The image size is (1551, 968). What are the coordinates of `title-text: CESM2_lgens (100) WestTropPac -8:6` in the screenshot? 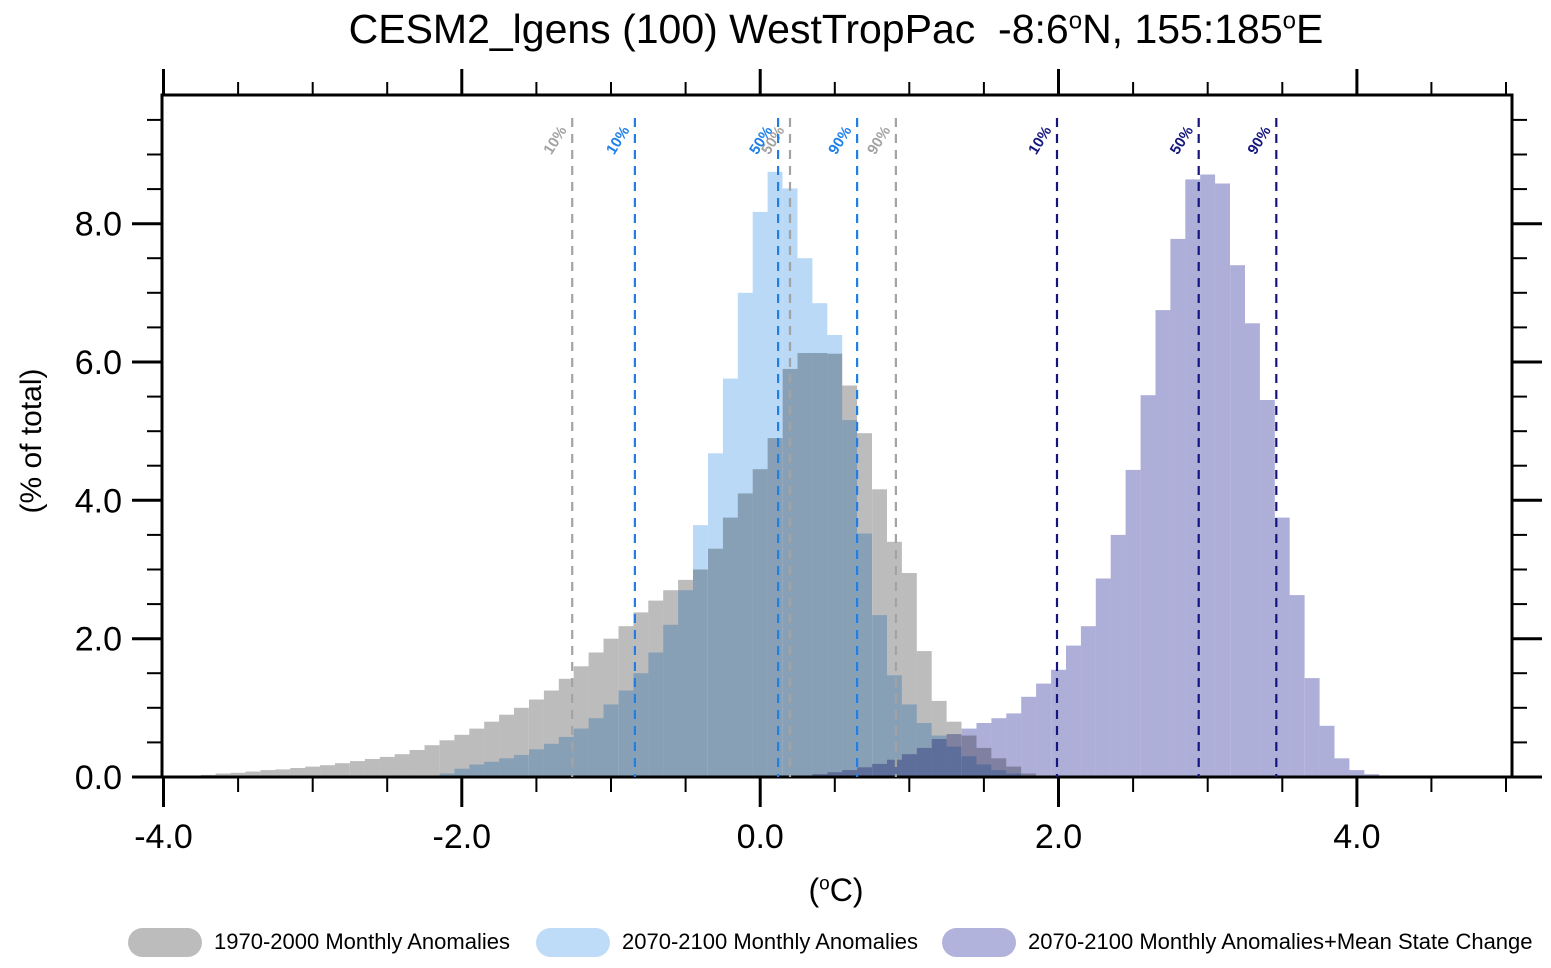 It's located at (708, 29).